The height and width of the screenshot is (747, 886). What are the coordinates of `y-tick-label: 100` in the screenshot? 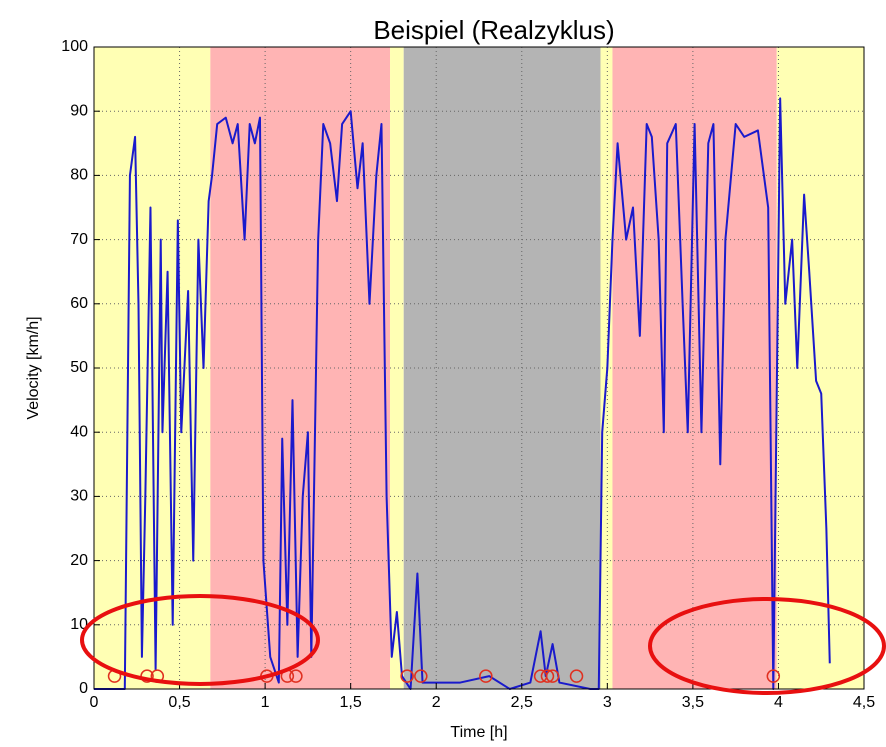 It's located at (74, 46).